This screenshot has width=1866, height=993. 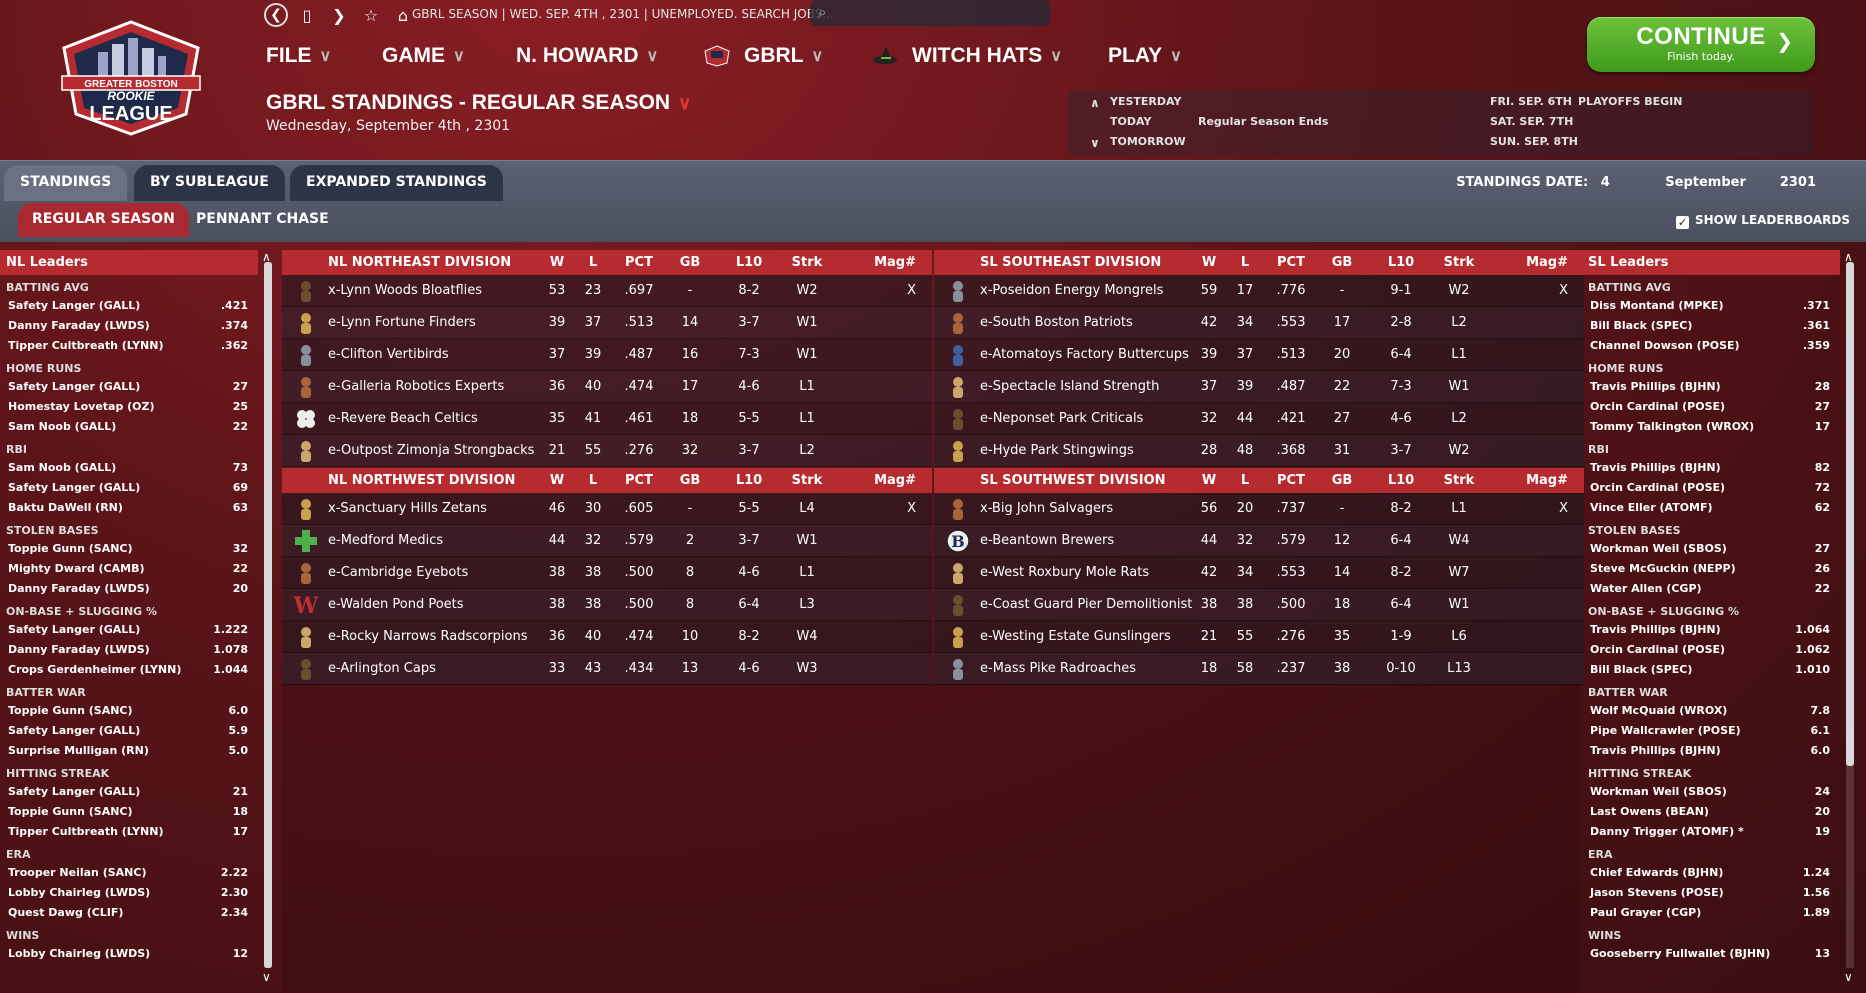 I want to click on leader-name: Danny Faraday (LWDS), so click(x=79, y=325).